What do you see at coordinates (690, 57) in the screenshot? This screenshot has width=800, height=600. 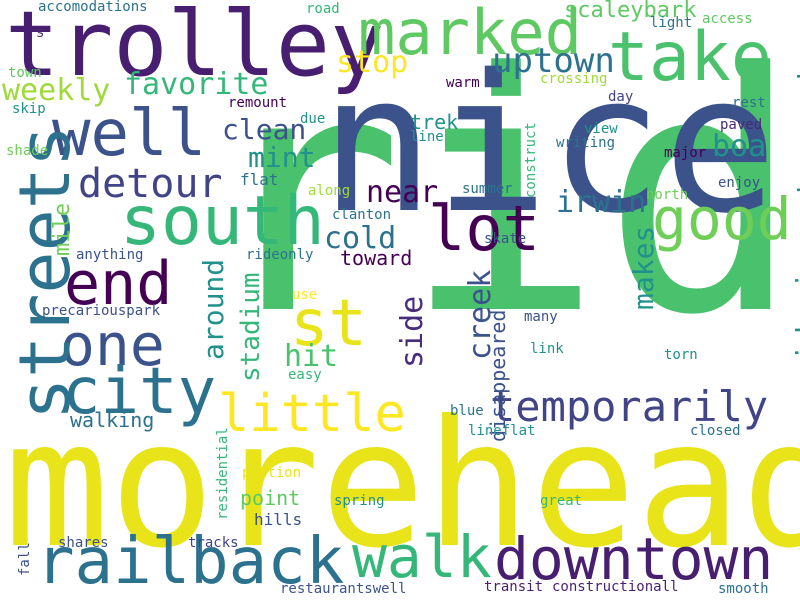 I see `word-take: take` at bounding box center [690, 57].